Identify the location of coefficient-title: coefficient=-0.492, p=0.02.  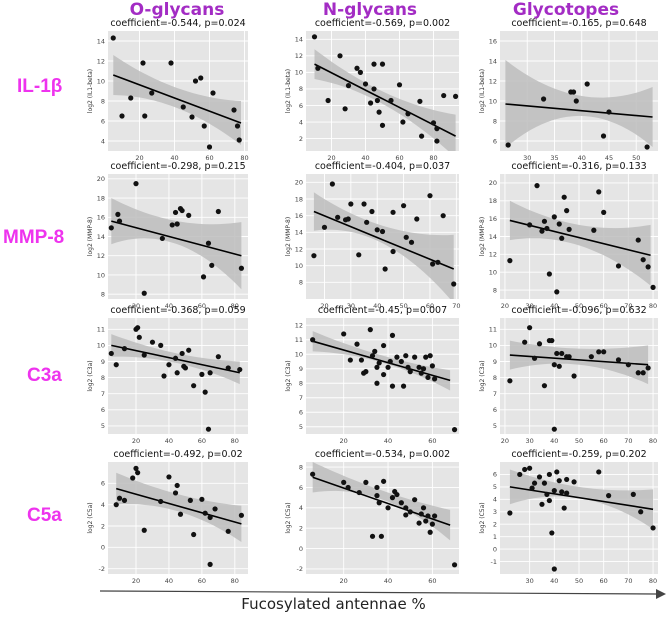
(177, 454).